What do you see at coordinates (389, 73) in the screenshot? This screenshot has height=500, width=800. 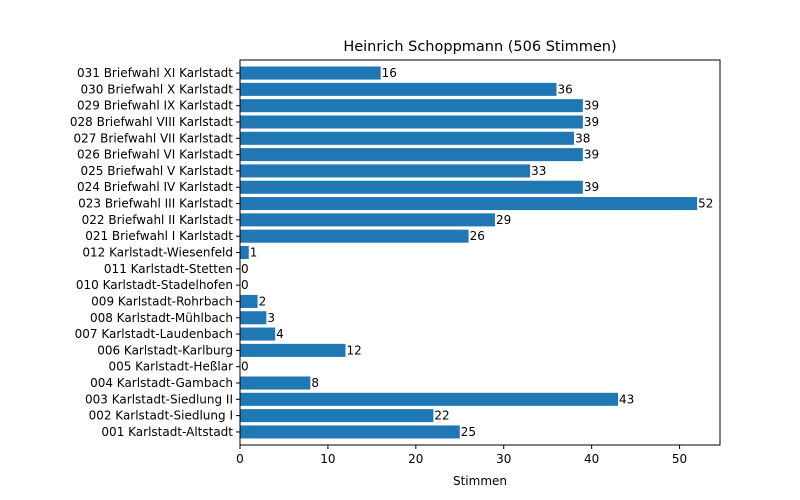 I see `bar-value-label: 16` at bounding box center [389, 73].